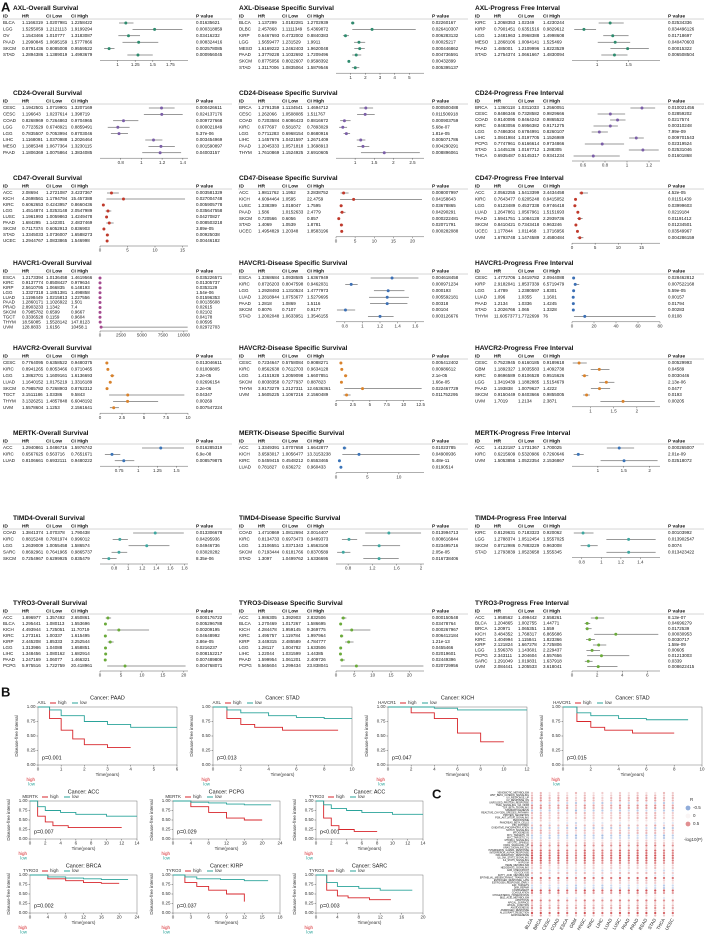 This screenshot has width=709, height=936. I want to click on km-title: Cancer: STAD, so click(282, 698).